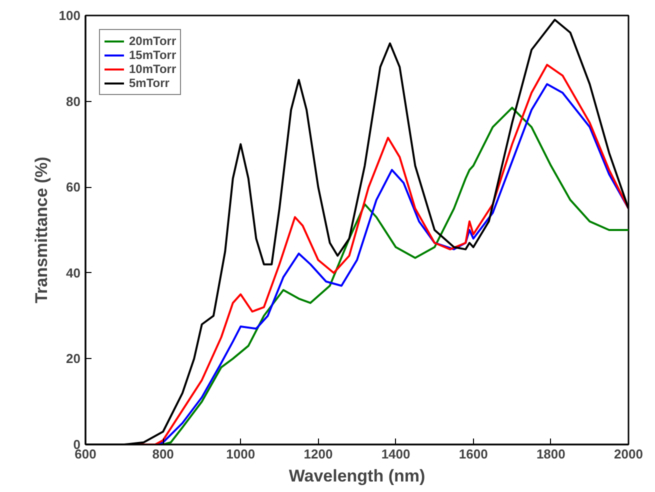 The height and width of the screenshot is (492, 655). What do you see at coordinates (473, 454) in the screenshot?
I see `x-tick-label: 1600` at bounding box center [473, 454].